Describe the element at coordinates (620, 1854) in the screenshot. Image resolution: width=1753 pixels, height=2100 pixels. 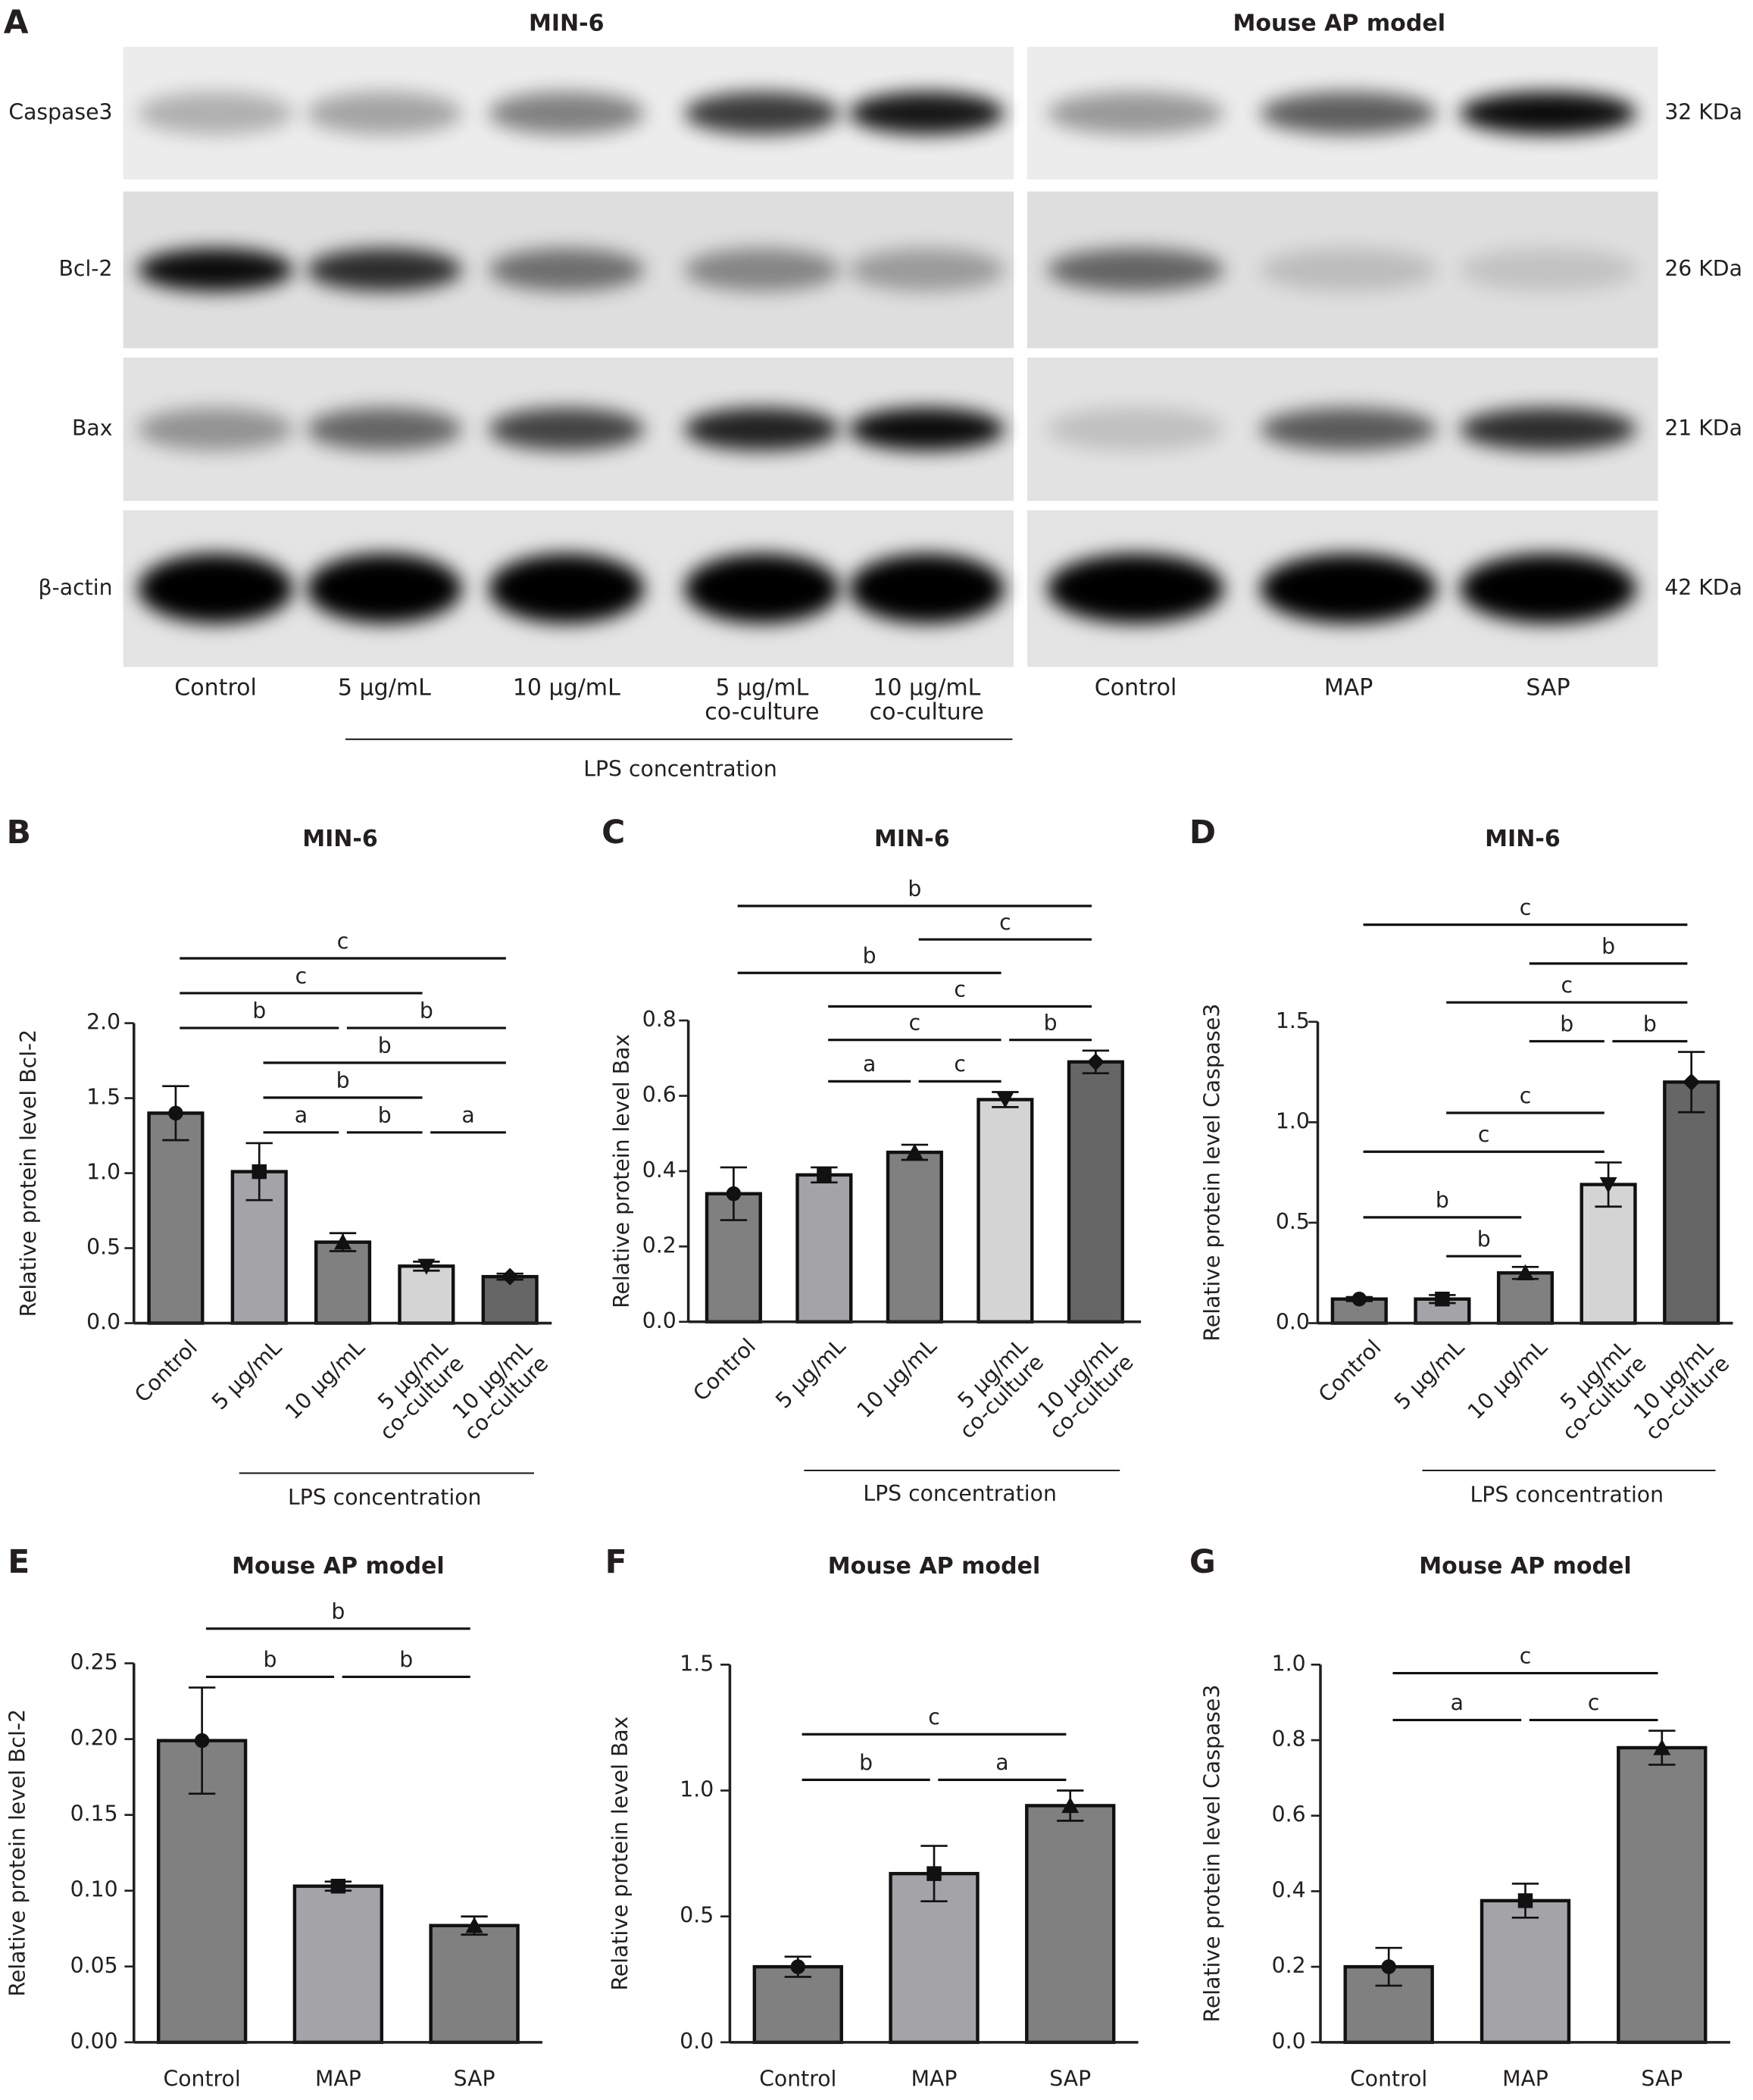
I see `y-axis-label: Relative protein level Bax` at that location.